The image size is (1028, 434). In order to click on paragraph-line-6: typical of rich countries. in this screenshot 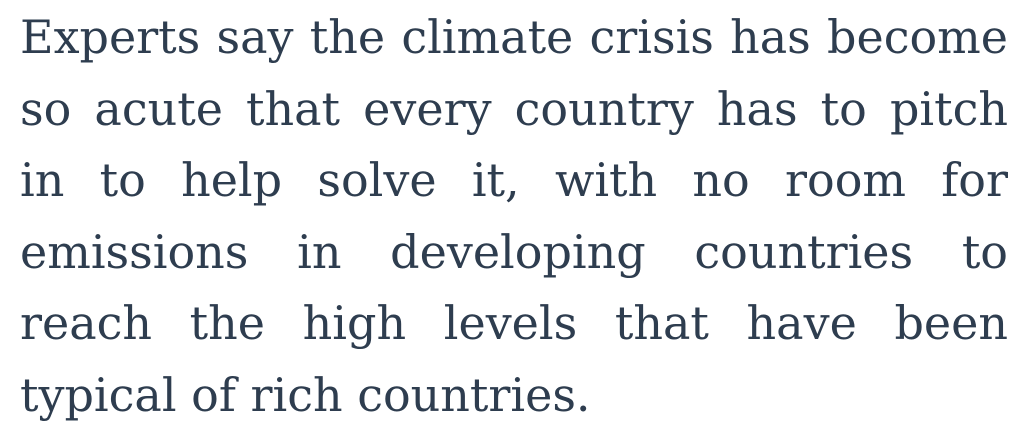, I will do `click(305, 394)`.